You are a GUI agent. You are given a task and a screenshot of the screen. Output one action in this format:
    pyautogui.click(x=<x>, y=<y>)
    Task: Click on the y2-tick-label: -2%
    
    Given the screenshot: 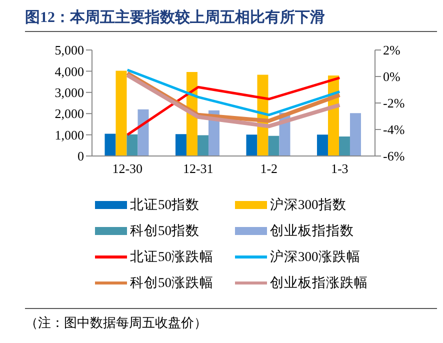 What is the action you would take?
    pyautogui.click(x=394, y=103)
    